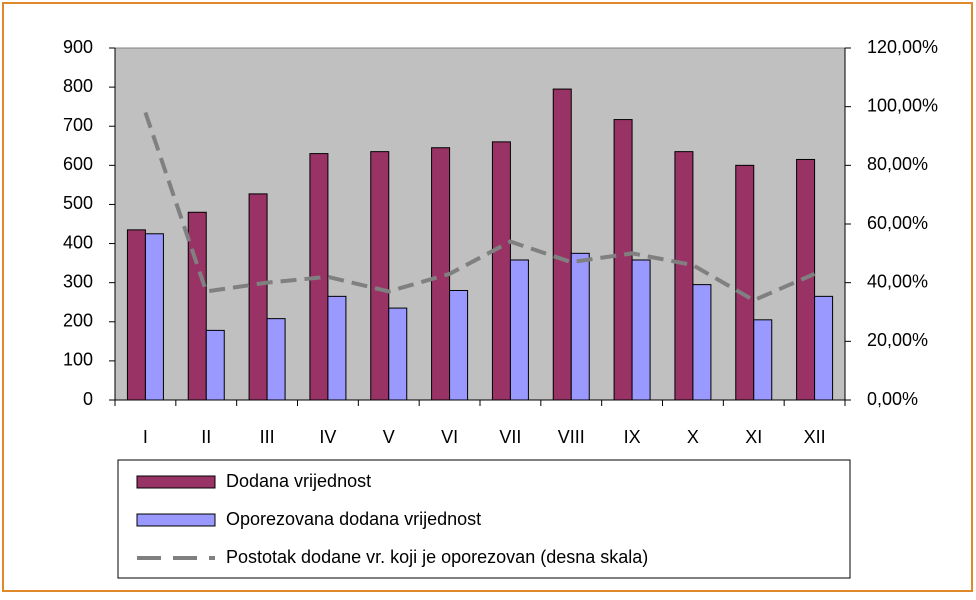 The width and height of the screenshot is (976, 600). What do you see at coordinates (510, 437) in the screenshot?
I see `x-tick-label: VII` at bounding box center [510, 437].